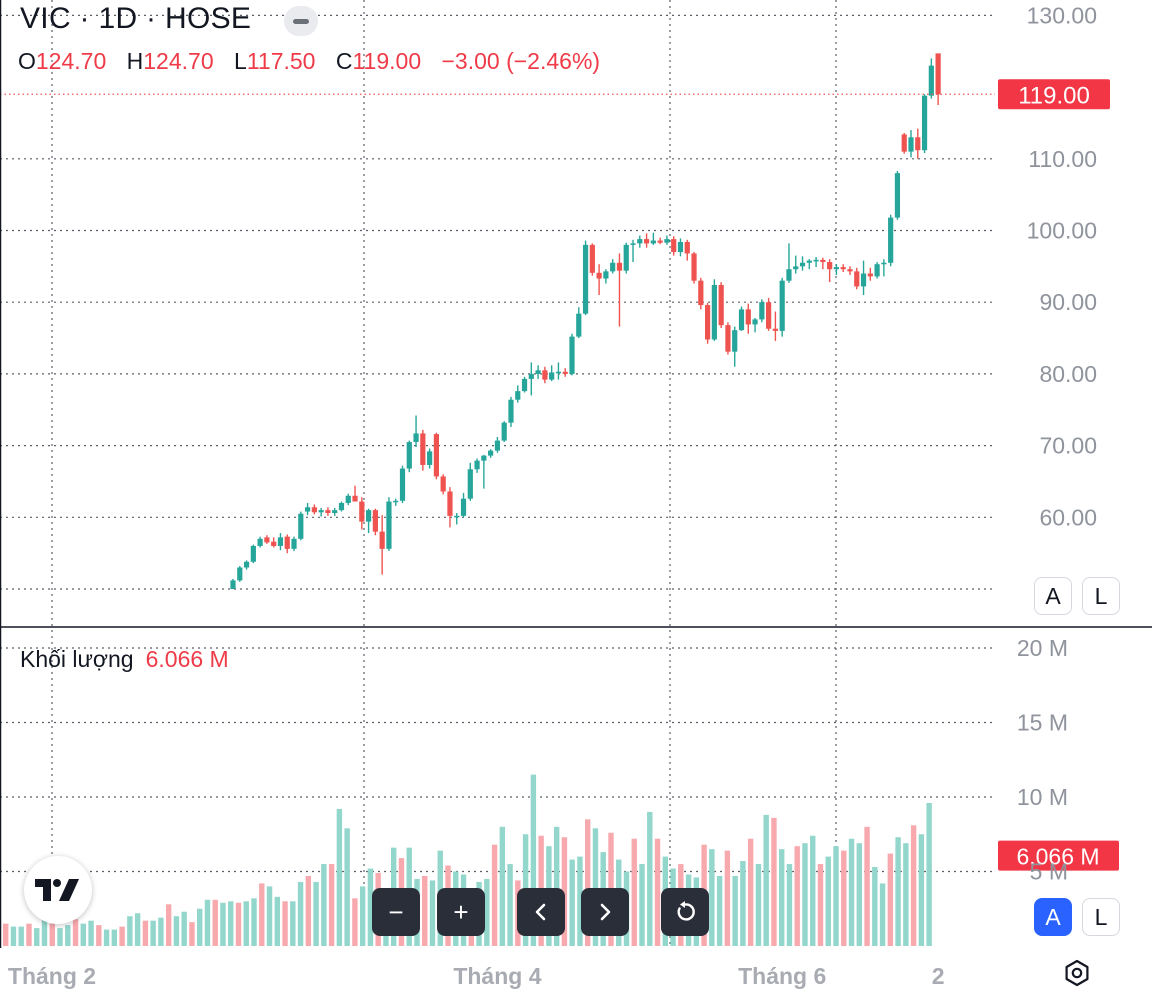 The height and width of the screenshot is (1003, 1152). What do you see at coordinates (1057, 857) in the screenshot?
I see `volume-last-badge-text: 6.066 M` at bounding box center [1057, 857].